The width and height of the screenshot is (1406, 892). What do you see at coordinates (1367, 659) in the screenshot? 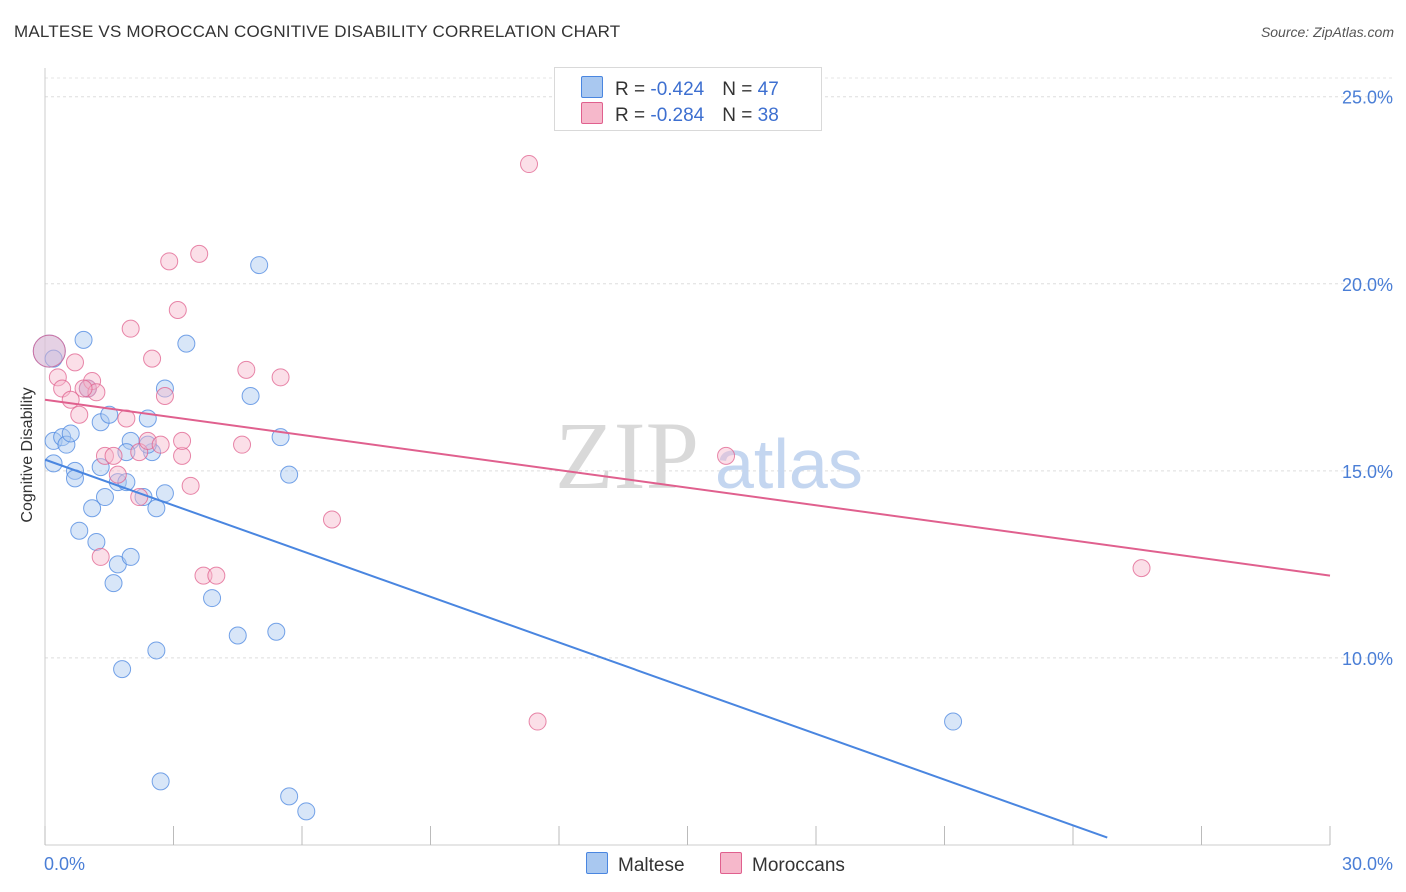
I see `y-tick-label: 10.0%` at bounding box center [1367, 659].